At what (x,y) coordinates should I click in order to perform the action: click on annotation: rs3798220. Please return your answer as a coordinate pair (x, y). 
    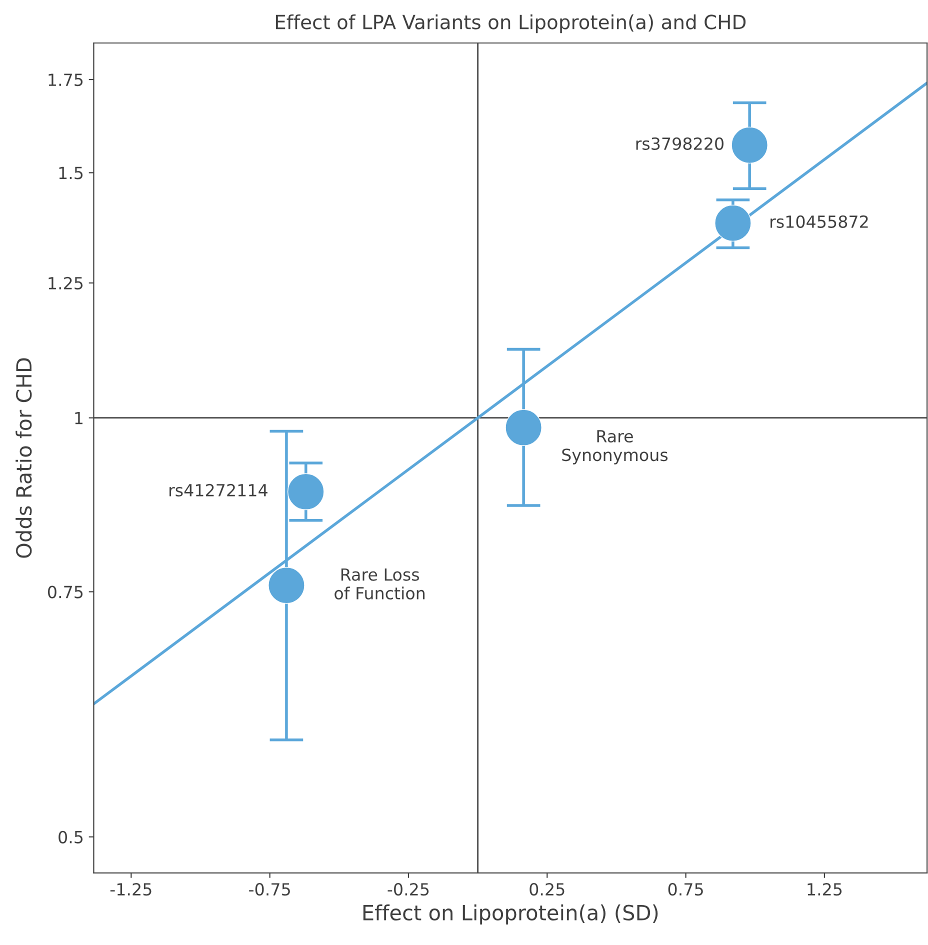
    Looking at the image, I should click on (680, 143).